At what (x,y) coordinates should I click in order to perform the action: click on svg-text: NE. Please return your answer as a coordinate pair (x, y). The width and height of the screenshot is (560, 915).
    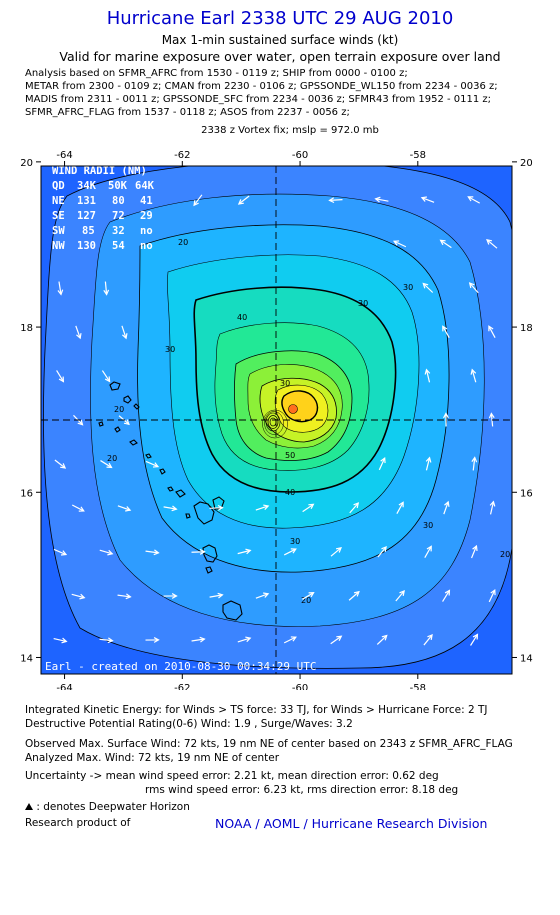
    Looking at the image, I should click on (58, 201).